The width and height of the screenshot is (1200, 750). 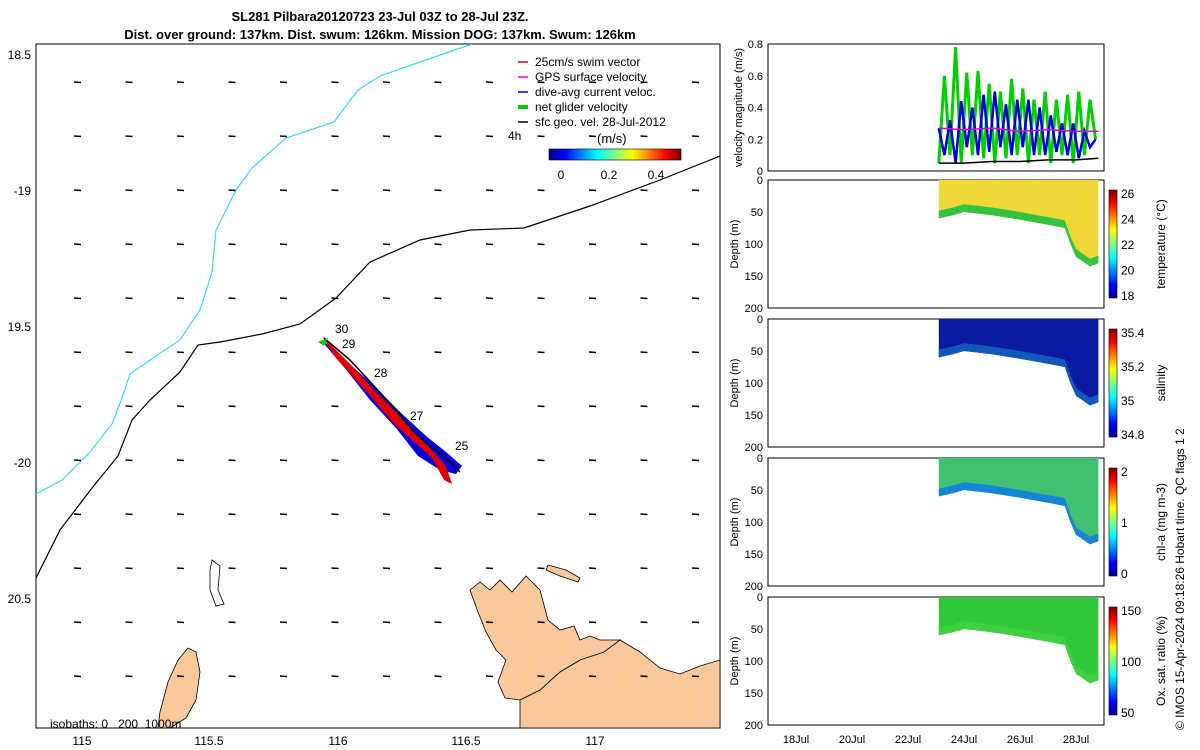 I want to click on velocity-y-tick: 0, so click(x=760, y=172).